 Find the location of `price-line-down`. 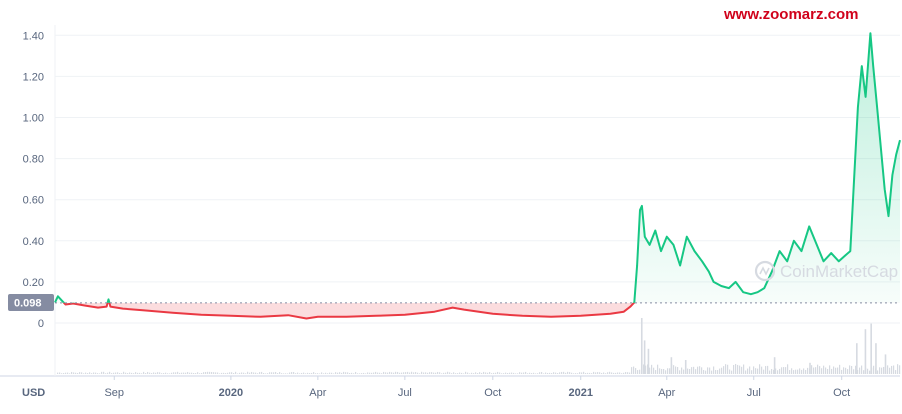

price-line-down is located at coordinates (349, 311).